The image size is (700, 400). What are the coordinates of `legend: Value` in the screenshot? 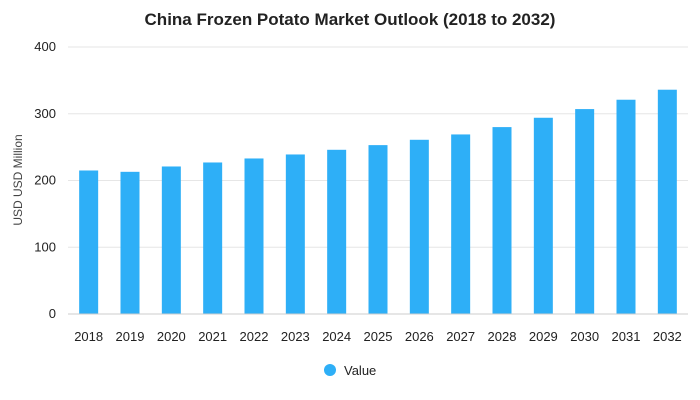 It's located at (350, 370).